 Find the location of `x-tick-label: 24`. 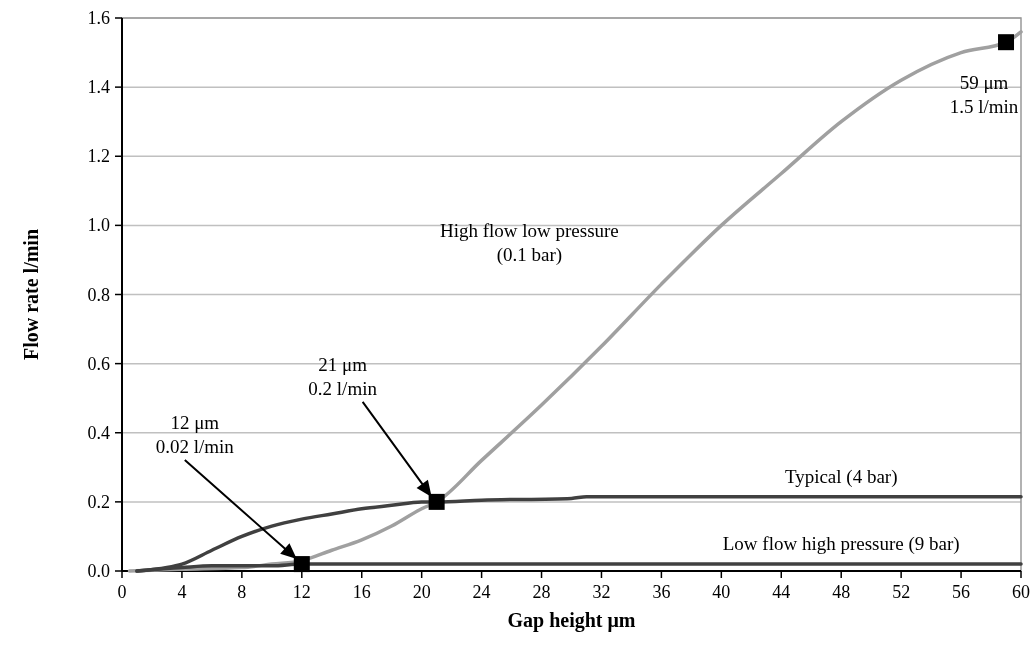

x-tick-label: 24 is located at coordinates (481, 592).